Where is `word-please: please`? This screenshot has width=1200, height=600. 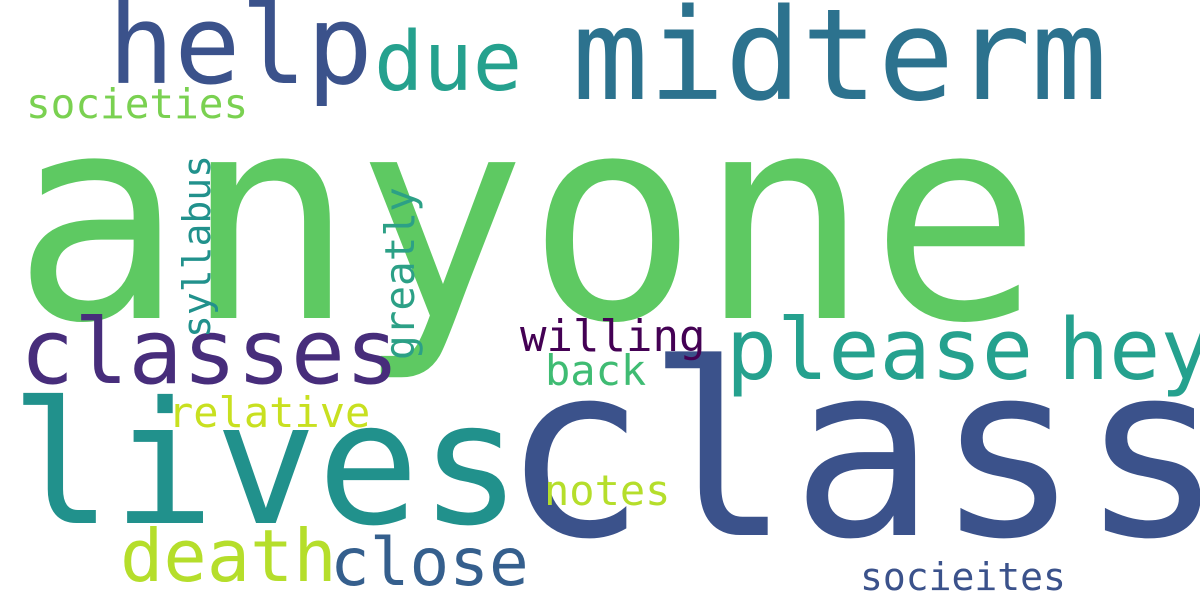 word-please: please is located at coordinates (880, 350).